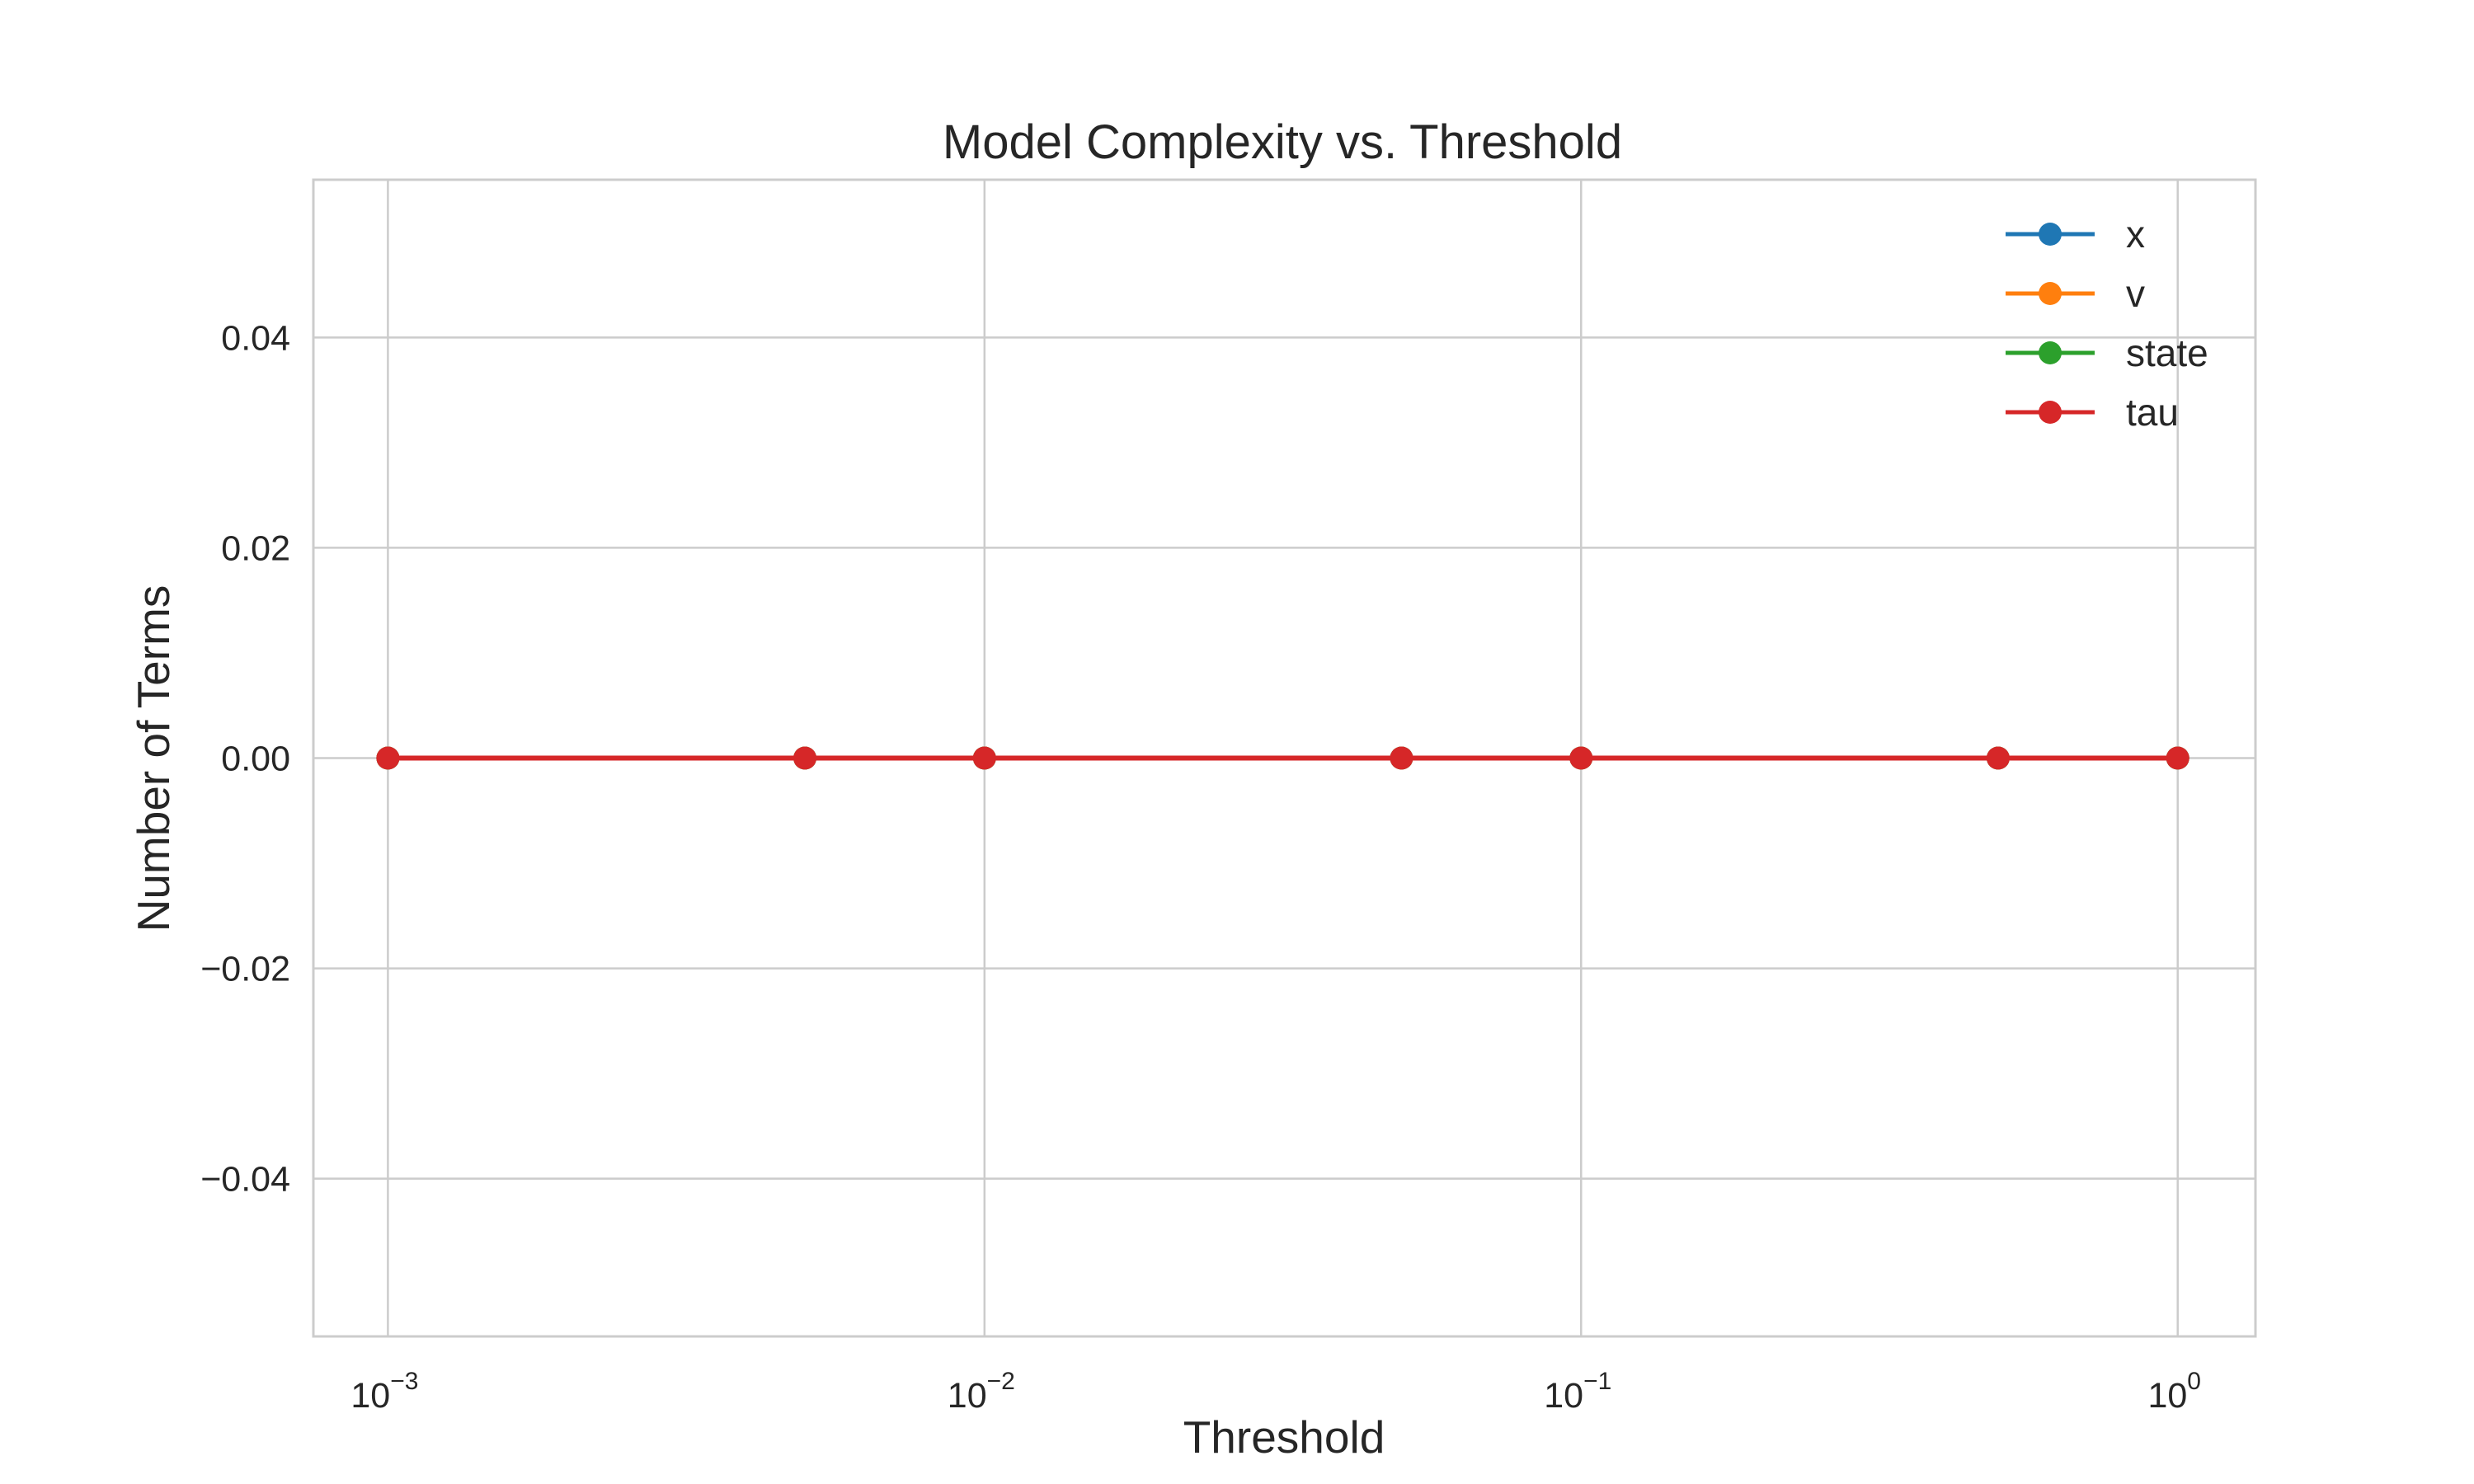  I want to click on chart-title: Model Complexity vs. Threshold, so click(1282, 142).